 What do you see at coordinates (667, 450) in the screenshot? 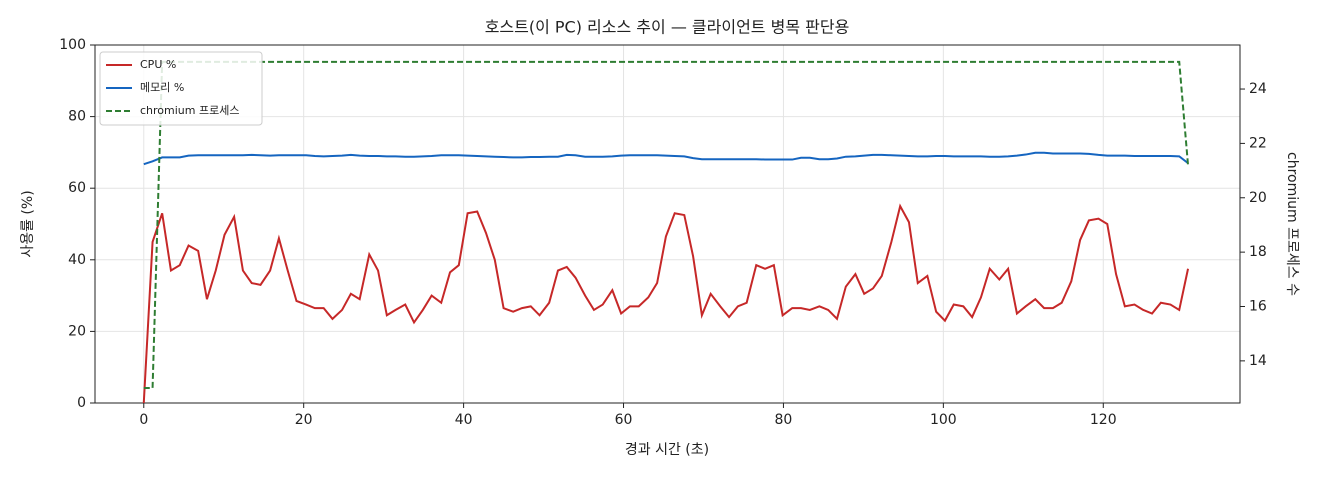
I see `x-axis-label: 경과 시간 (초)` at bounding box center [667, 450].